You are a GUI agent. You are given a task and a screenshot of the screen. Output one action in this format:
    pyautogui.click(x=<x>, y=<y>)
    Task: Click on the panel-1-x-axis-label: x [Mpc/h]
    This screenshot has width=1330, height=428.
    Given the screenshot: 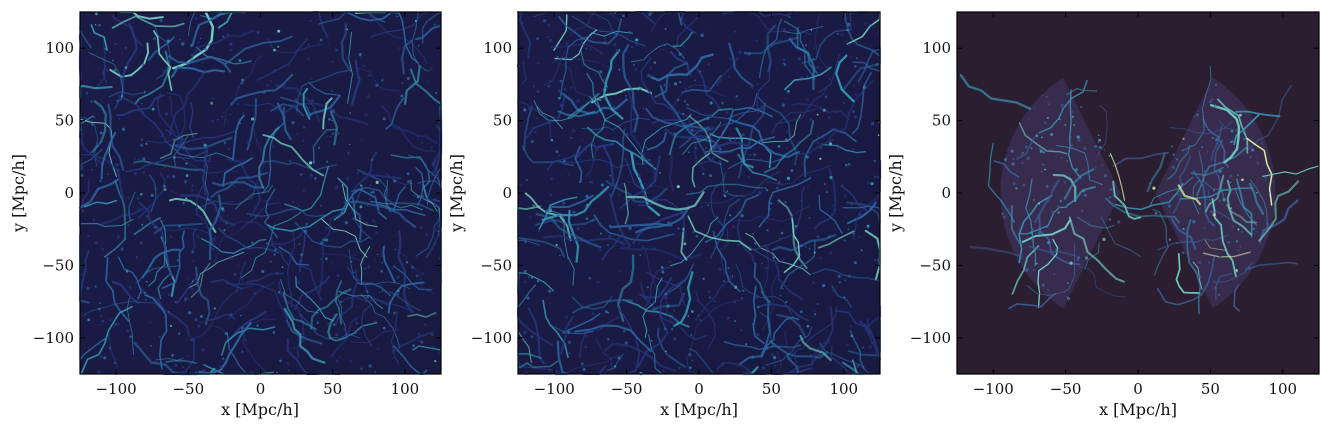 What is the action you would take?
    pyautogui.click(x=260, y=409)
    